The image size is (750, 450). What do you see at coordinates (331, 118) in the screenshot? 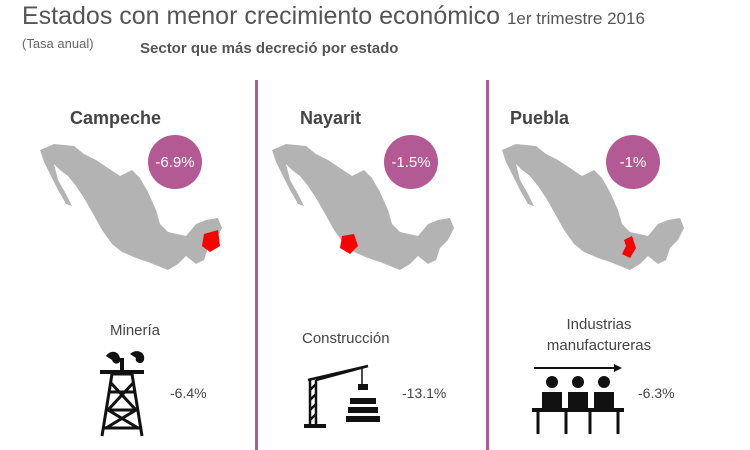
I see `state-name: Nayarit` at bounding box center [331, 118].